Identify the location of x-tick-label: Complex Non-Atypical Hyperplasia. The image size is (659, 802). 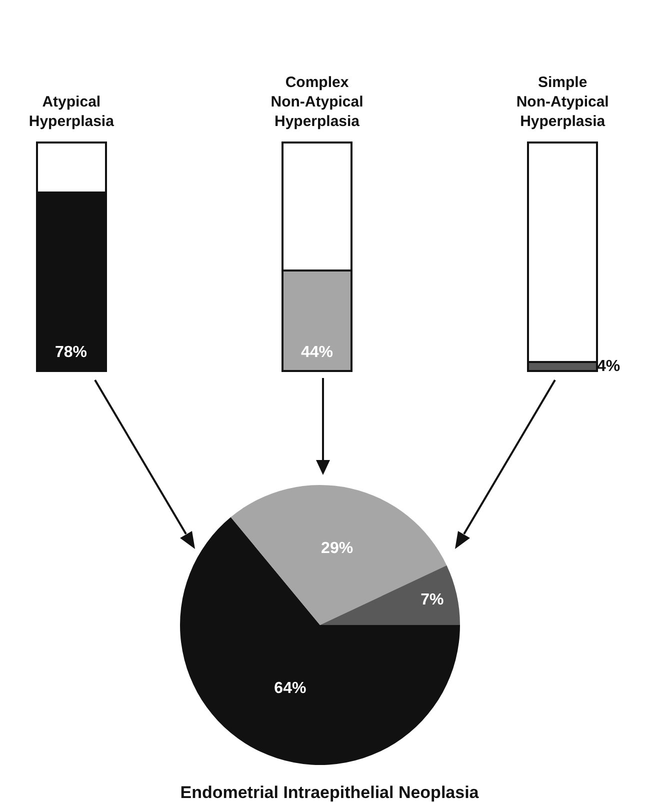
(317, 102).